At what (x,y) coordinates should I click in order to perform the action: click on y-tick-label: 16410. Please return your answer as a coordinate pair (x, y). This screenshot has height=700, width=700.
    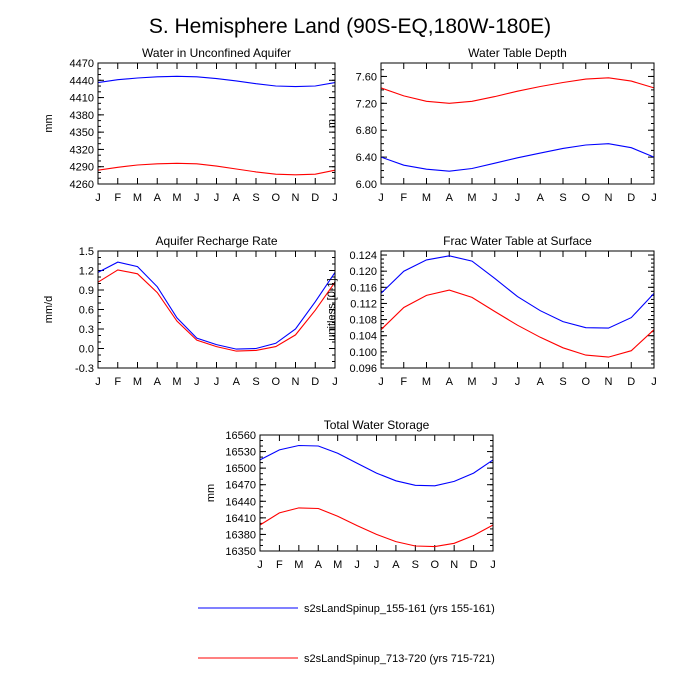
    Looking at the image, I should click on (240, 519).